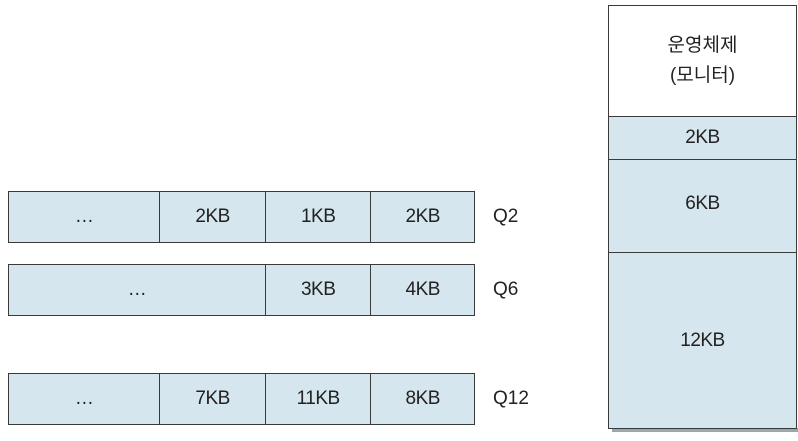 The width and height of the screenshot is (798, 441). What do you see at coordinates (317, 399) in the screenshot?
I see `queue-cell: 11KB` at bounding box center [317, 399].